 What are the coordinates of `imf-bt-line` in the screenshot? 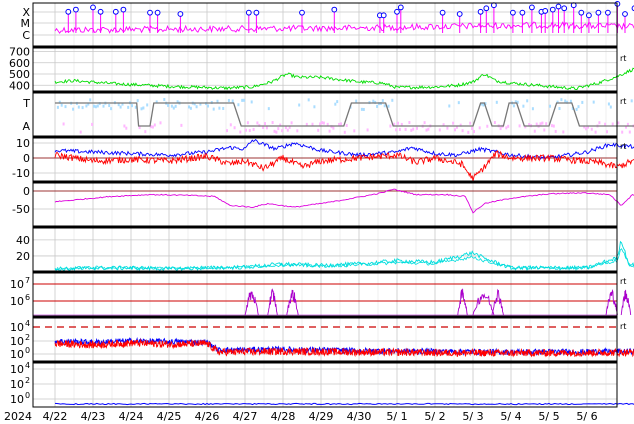 It's located at (344, 149).